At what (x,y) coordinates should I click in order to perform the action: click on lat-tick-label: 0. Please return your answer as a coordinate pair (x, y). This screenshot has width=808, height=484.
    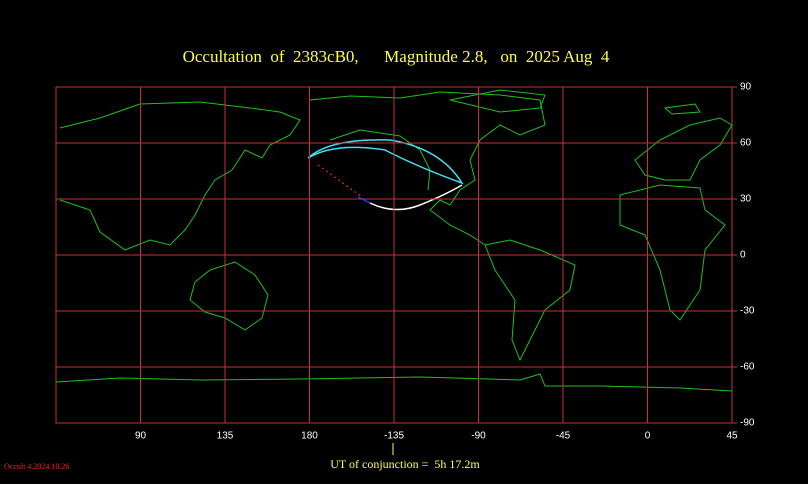
    Looking at the image, I should click on (743, 255).